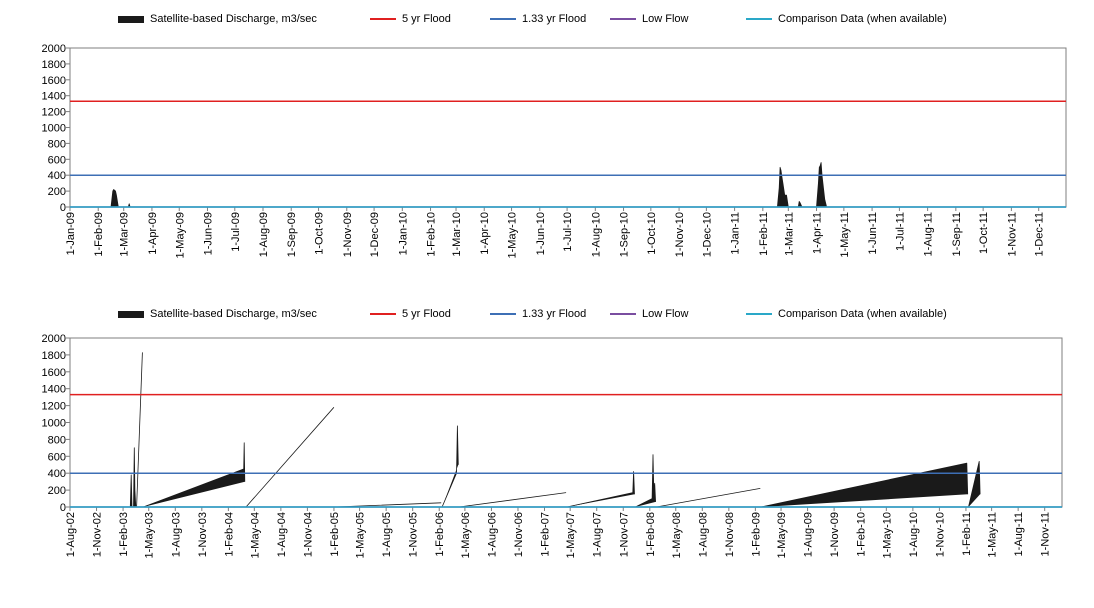 The height and width of the screenshot is (608, 1094). I want to click on x-tick-label: 1-May-11, so click(993, 535).